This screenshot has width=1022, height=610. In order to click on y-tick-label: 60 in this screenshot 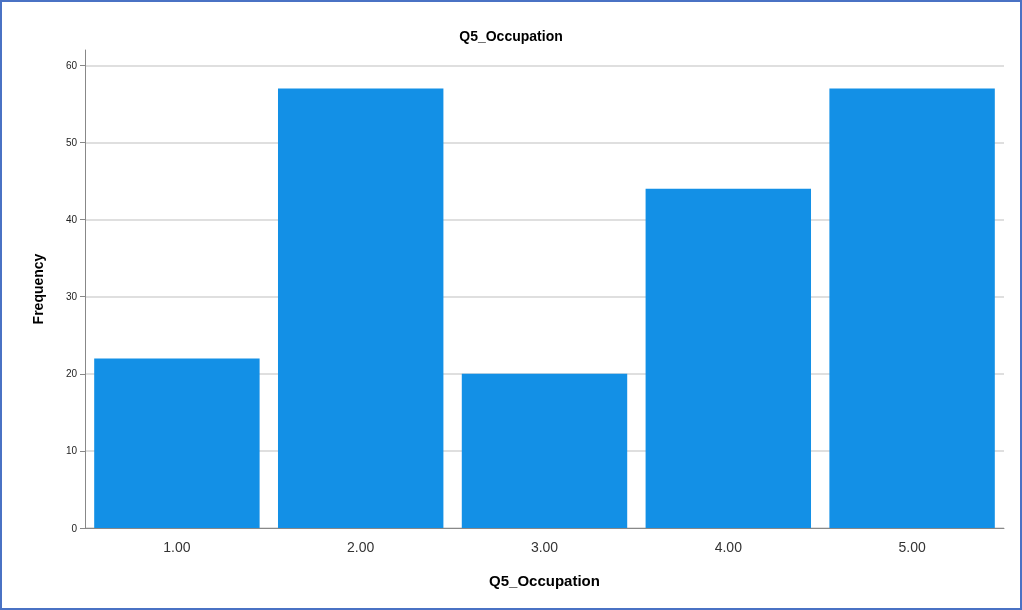, I will do `click(71, 65)`.